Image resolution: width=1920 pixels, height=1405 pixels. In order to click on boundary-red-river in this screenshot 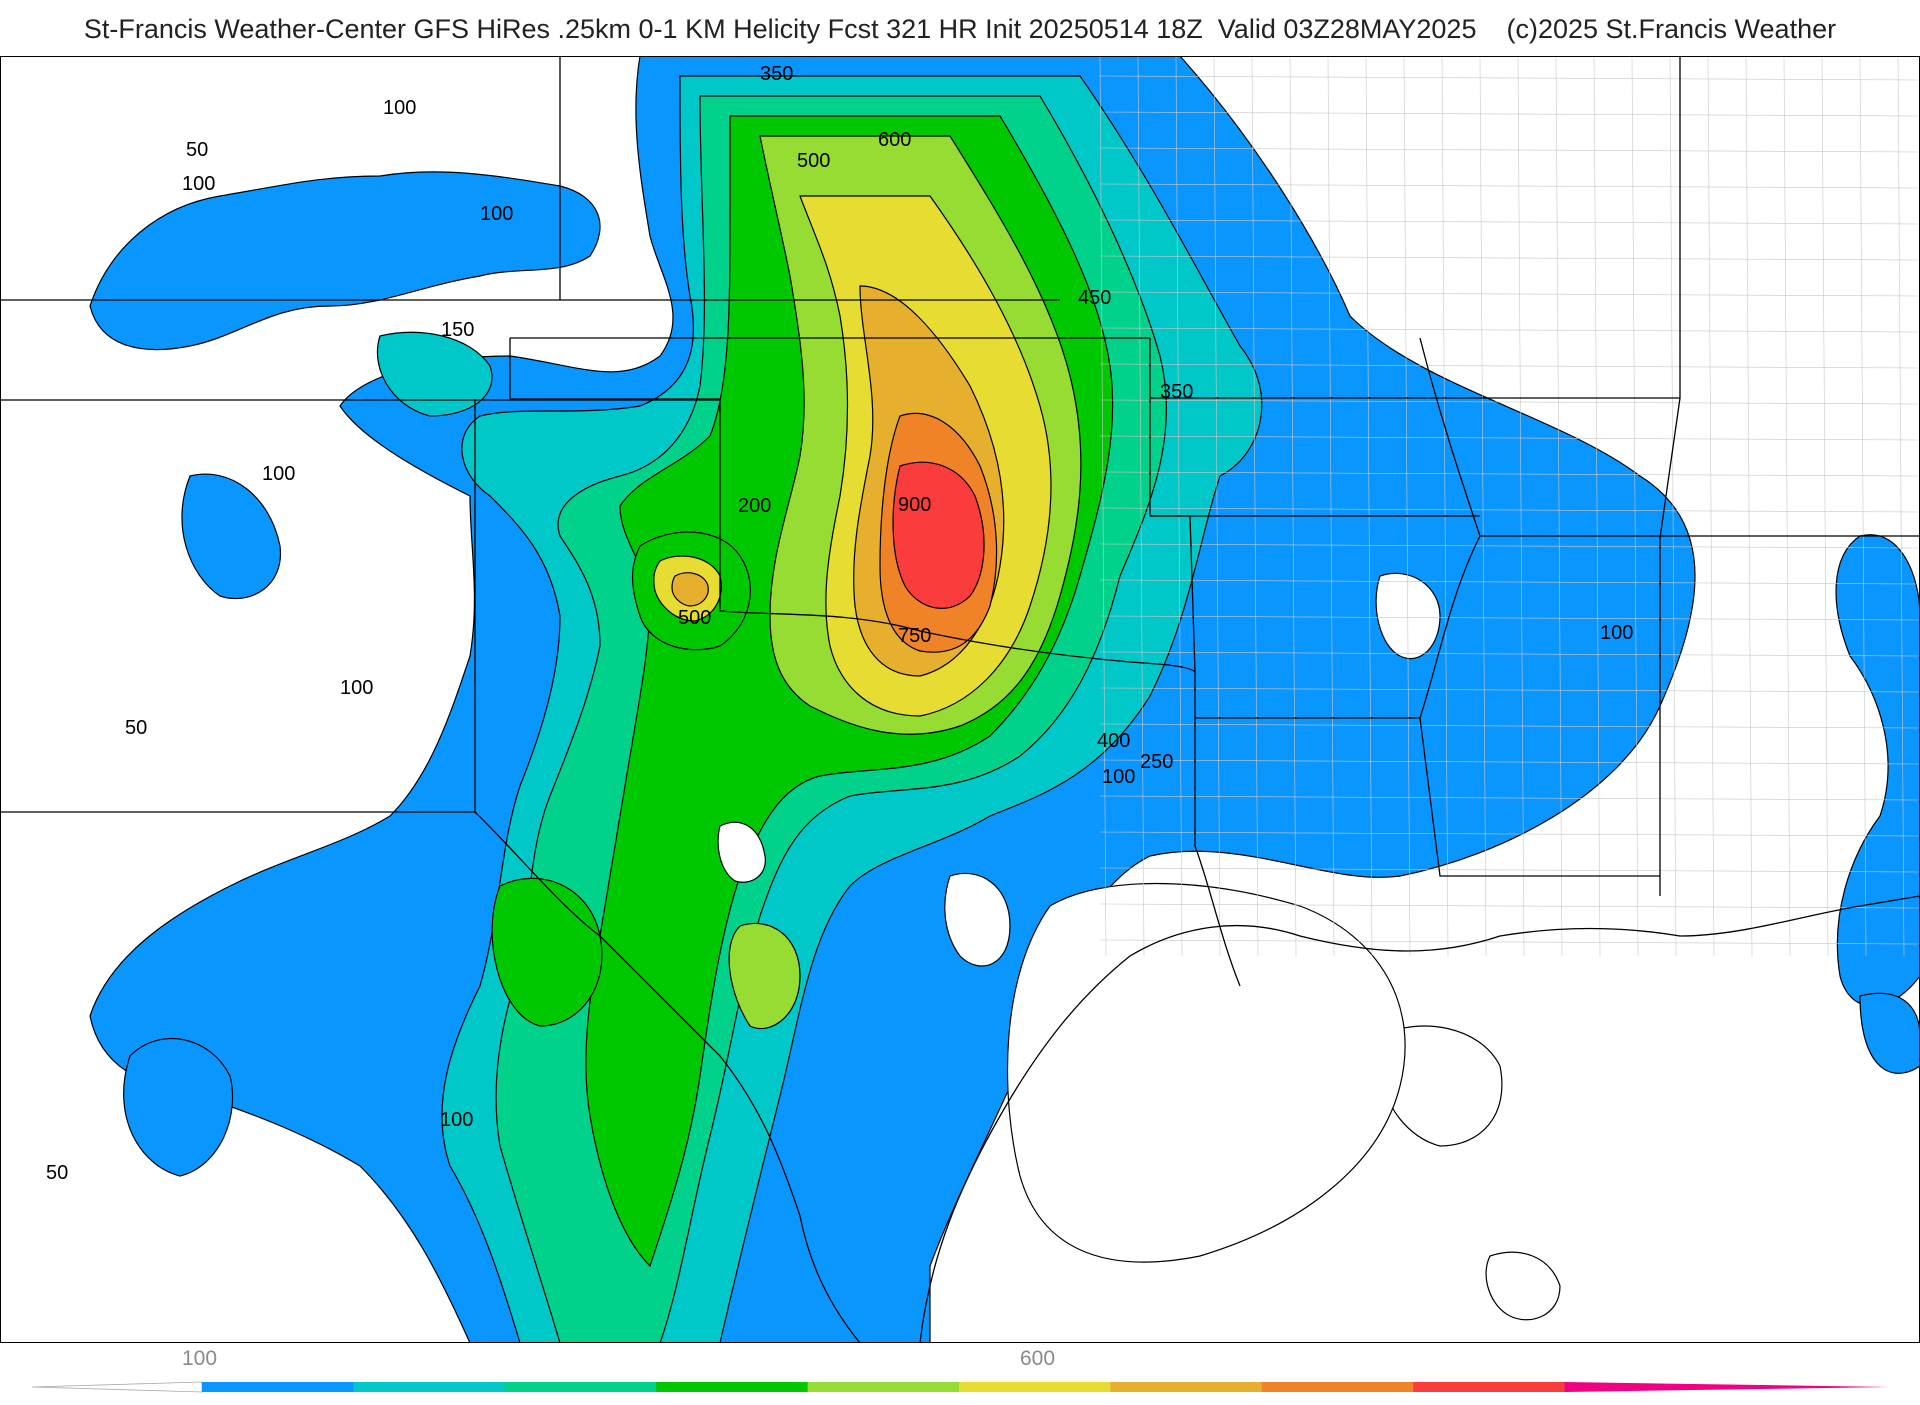, I will do `click(957, 536)`.